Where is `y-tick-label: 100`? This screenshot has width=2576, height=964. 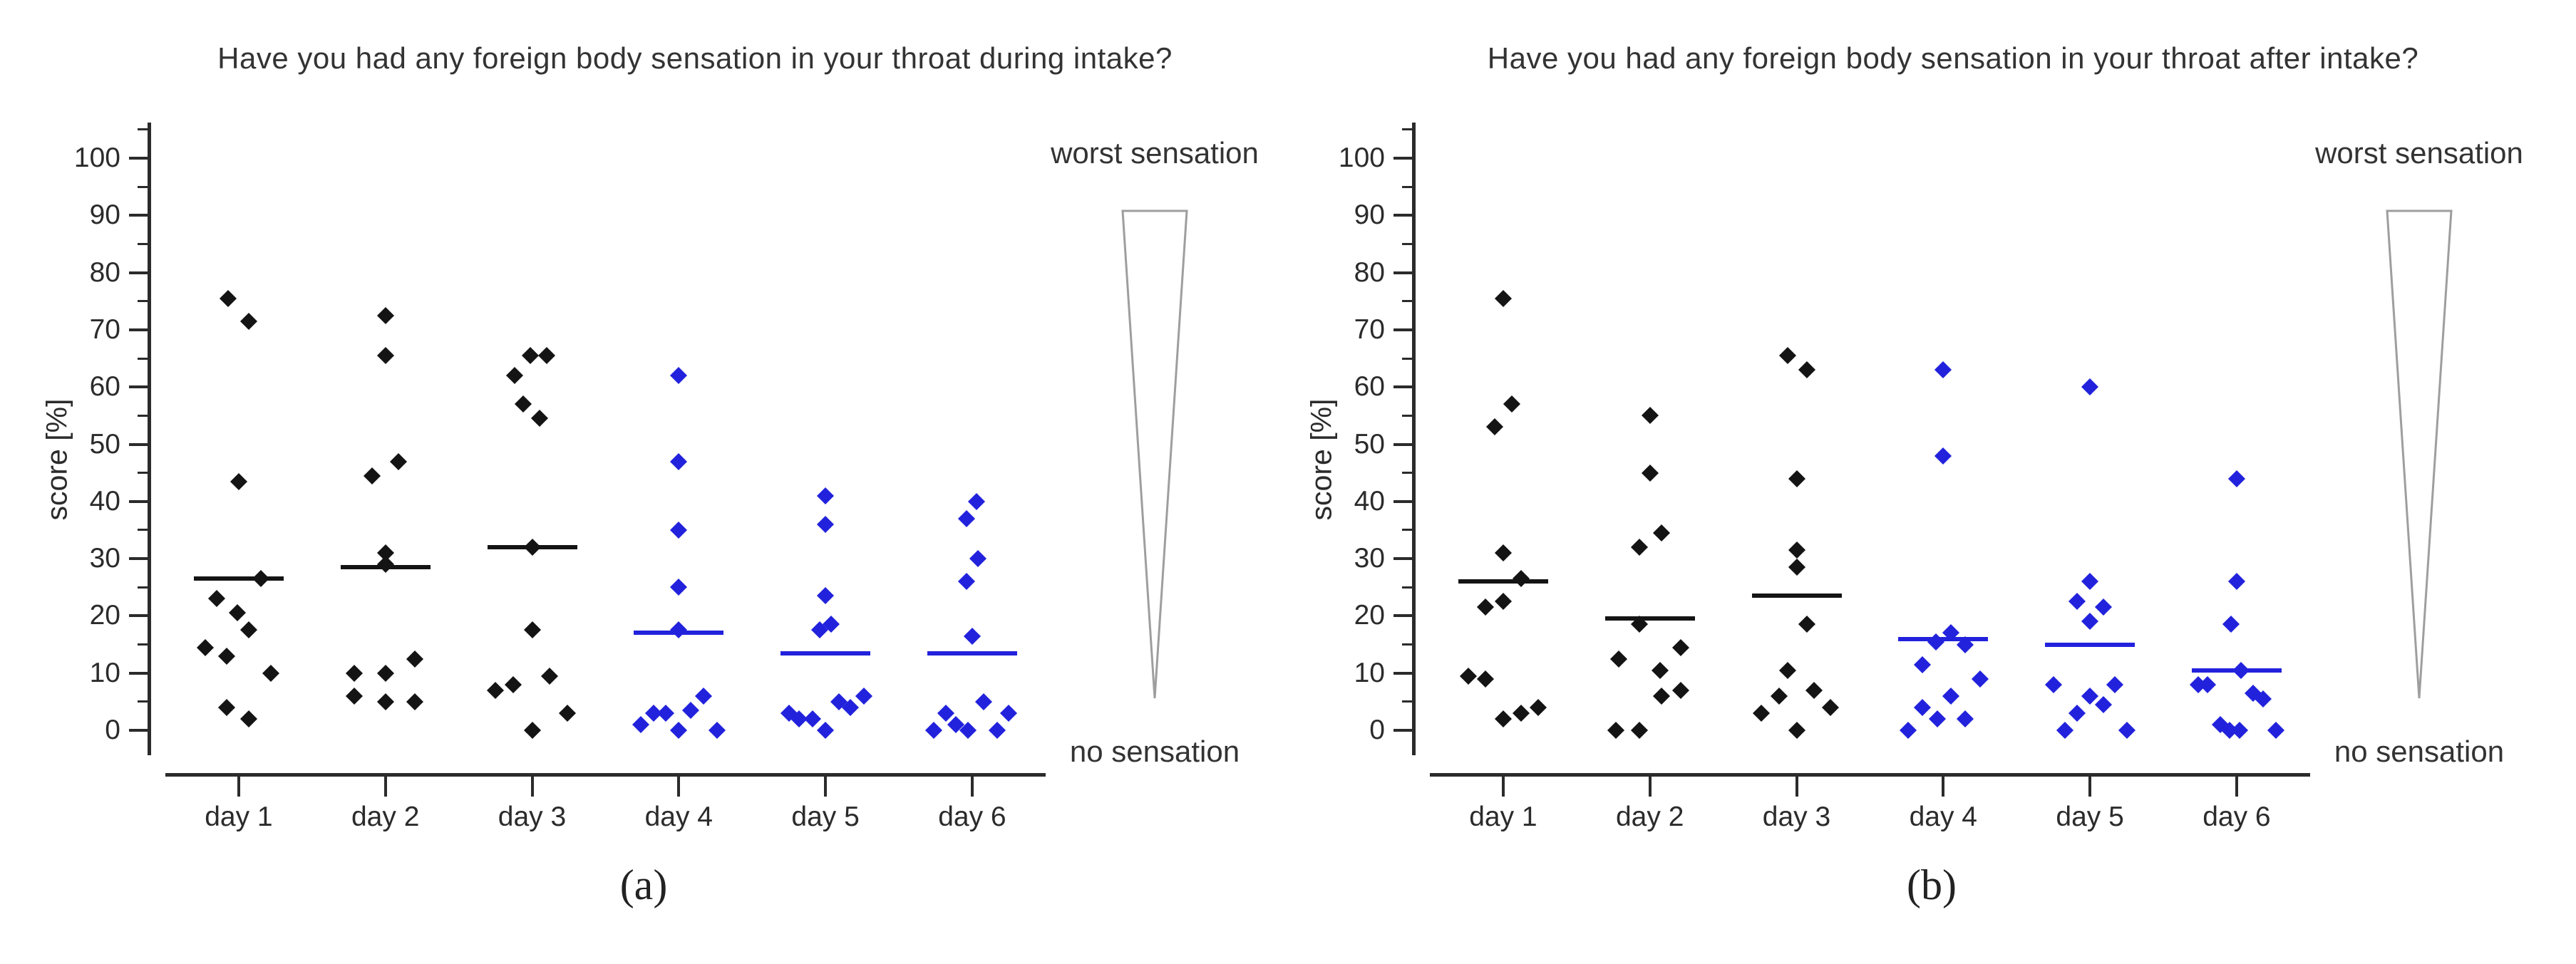 y-tick-label: 100 is located at coordinates (96, 157).